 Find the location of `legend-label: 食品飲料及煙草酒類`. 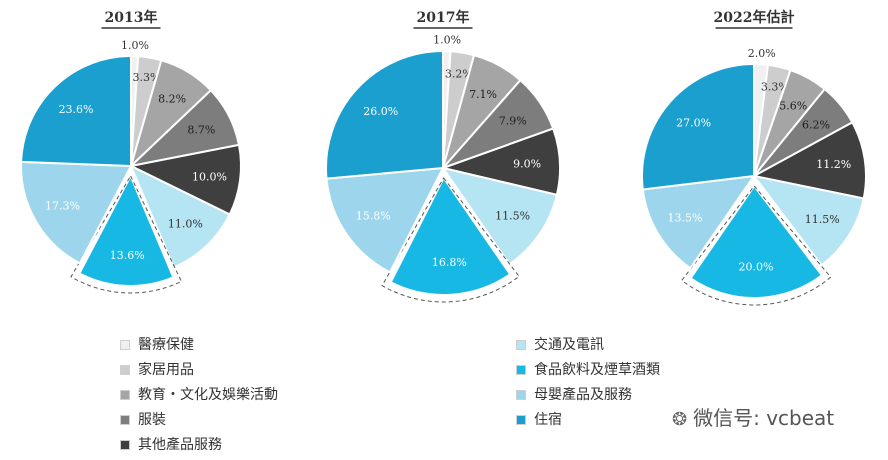

legend-label: 食品飲料及煙草酒類 is located at coordinates (597, 370).